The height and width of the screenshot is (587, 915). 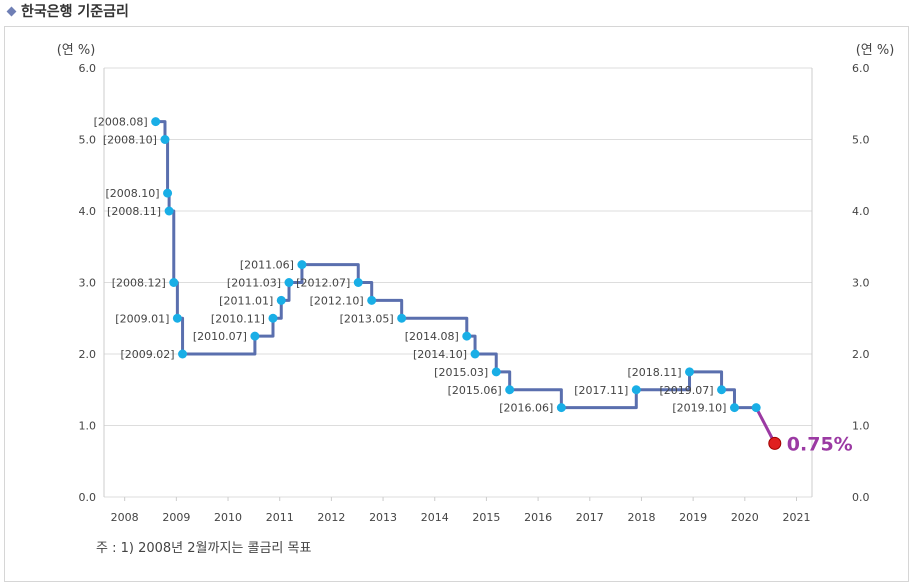 I want to click on y-tick-label-left: 4.0, so click(x=88, y=211).